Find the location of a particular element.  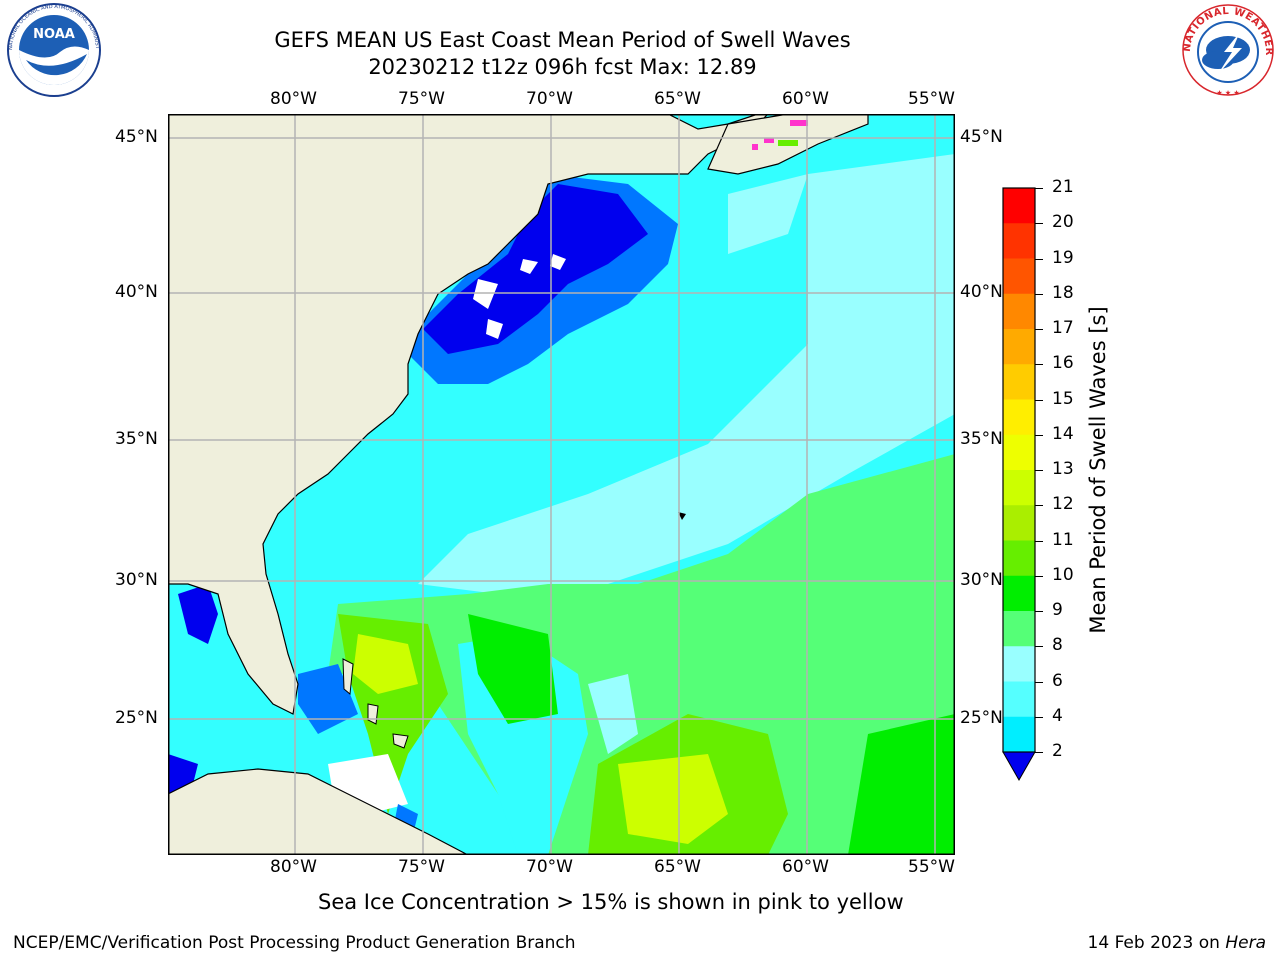

colorbar-tick-label: 13 is located at coordinates (1063, 469).